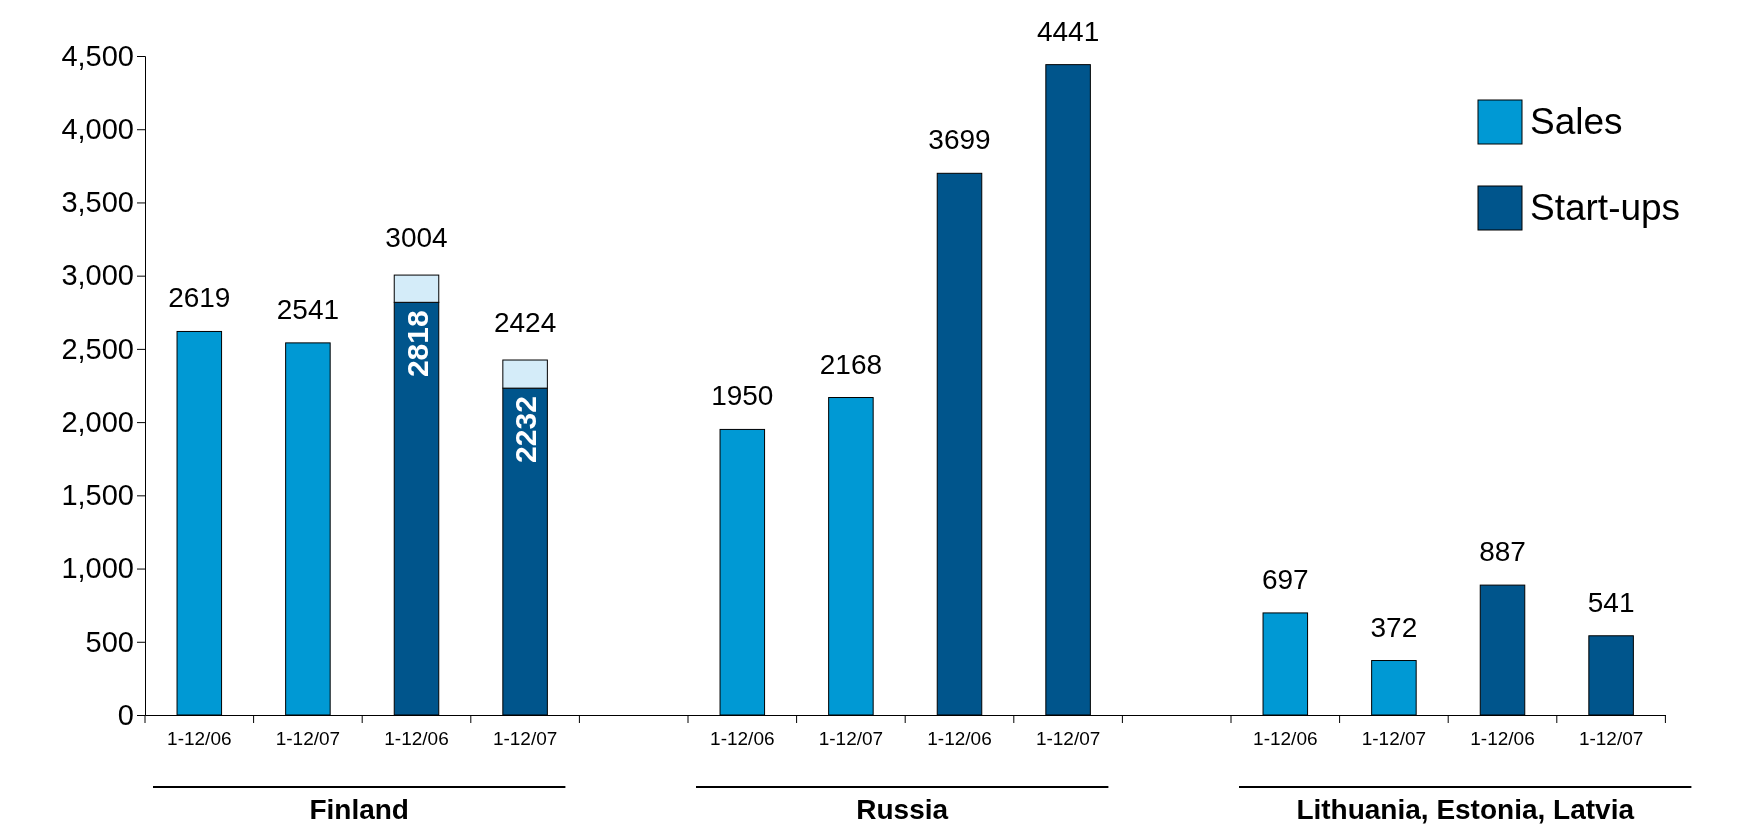 This screenshot has width=1737, height=831. I want to click on data-label: 2168, so click(851, 364).